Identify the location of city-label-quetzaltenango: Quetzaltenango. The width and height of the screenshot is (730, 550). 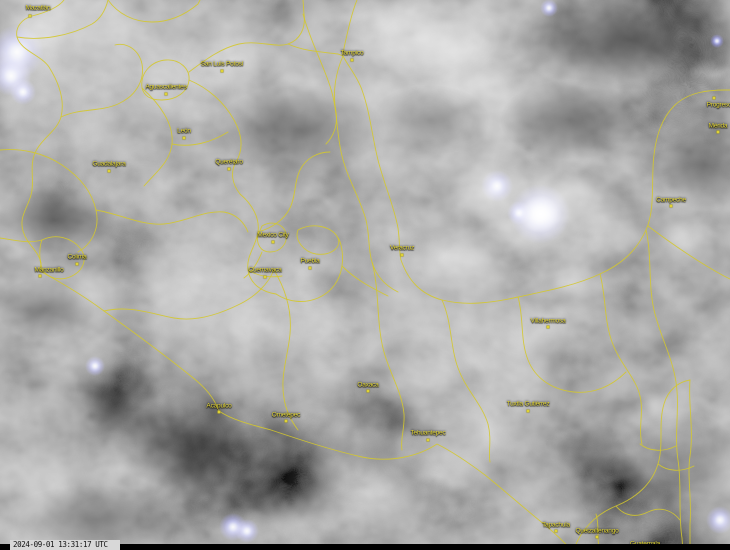
(597, 531).